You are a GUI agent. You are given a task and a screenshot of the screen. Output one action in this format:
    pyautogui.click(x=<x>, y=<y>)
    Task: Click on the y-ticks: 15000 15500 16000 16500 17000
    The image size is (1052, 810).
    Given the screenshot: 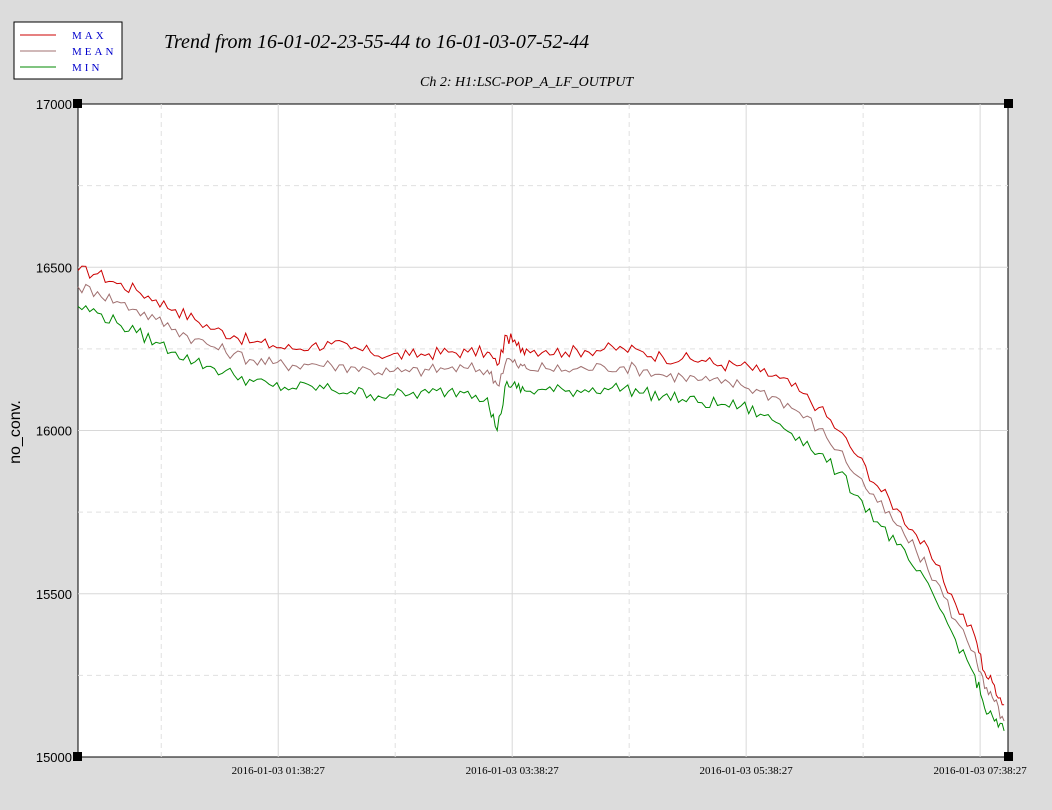 What is the action you would take?
    pyautogui.click(x=54, y=431)
    